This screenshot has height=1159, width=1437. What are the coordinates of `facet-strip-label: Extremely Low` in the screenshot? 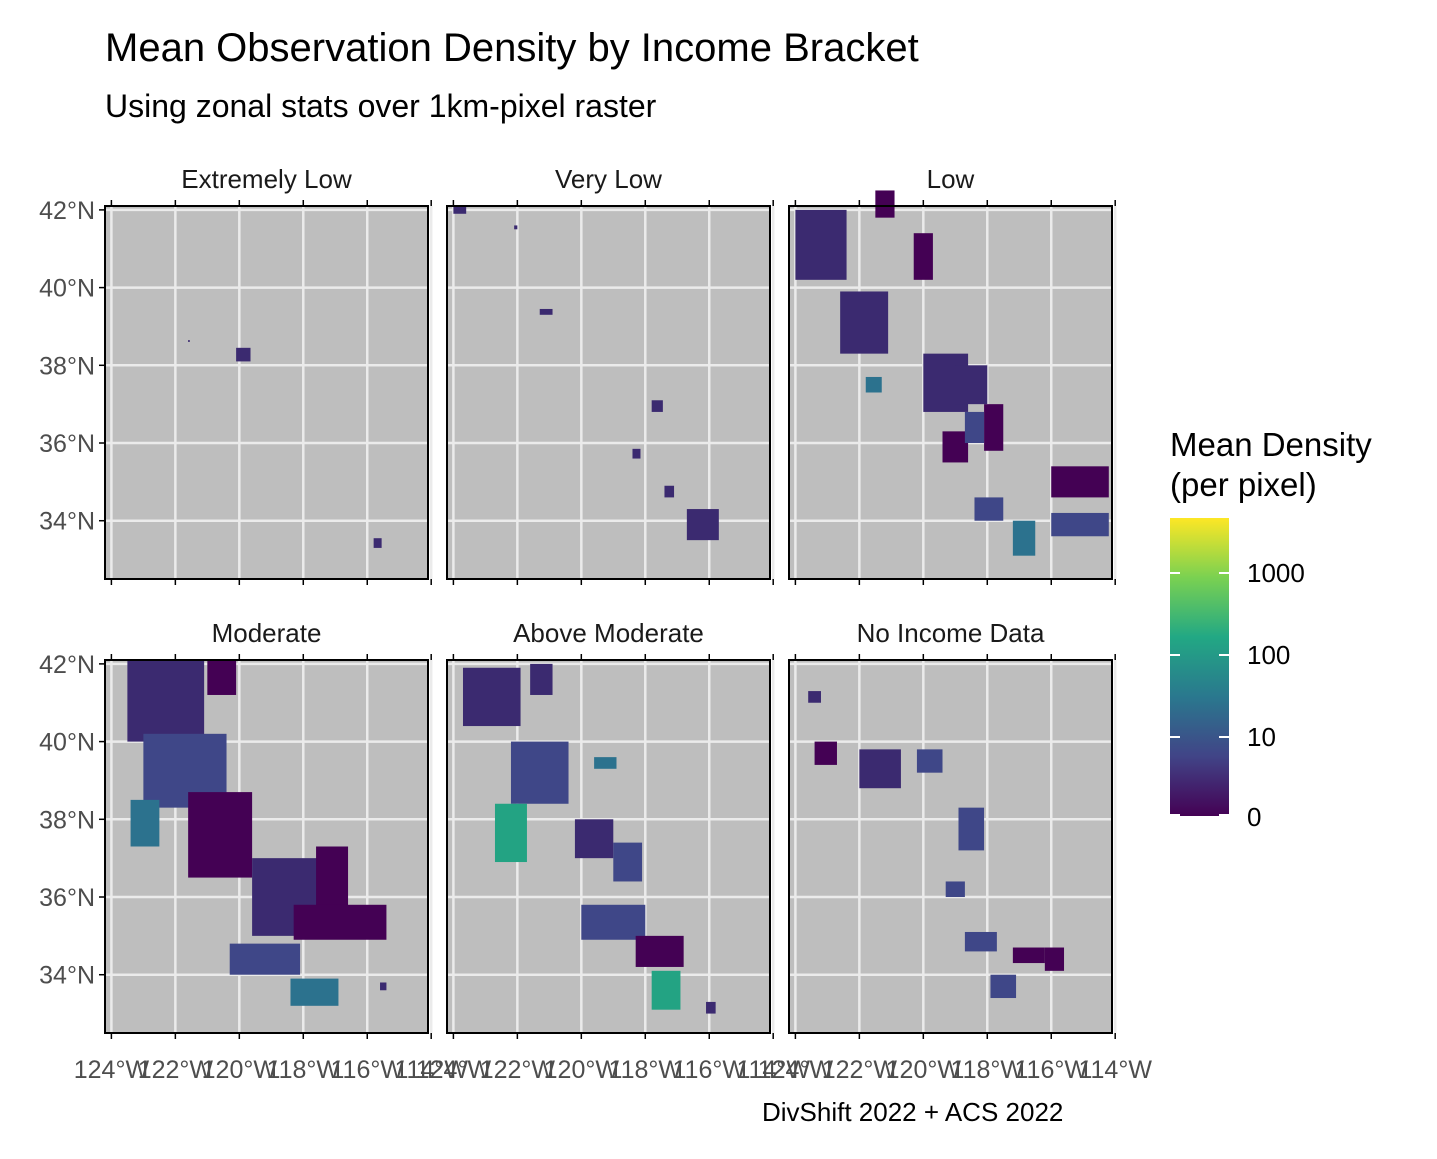 It's located at (266, 179).